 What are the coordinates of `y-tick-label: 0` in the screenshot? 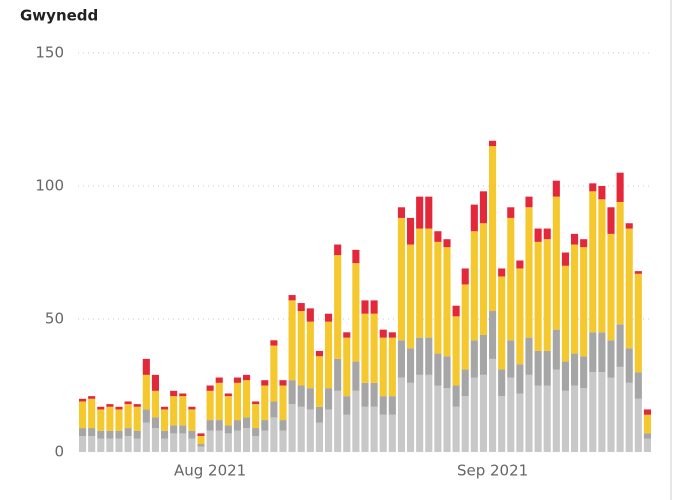 It's located at (59, 452).